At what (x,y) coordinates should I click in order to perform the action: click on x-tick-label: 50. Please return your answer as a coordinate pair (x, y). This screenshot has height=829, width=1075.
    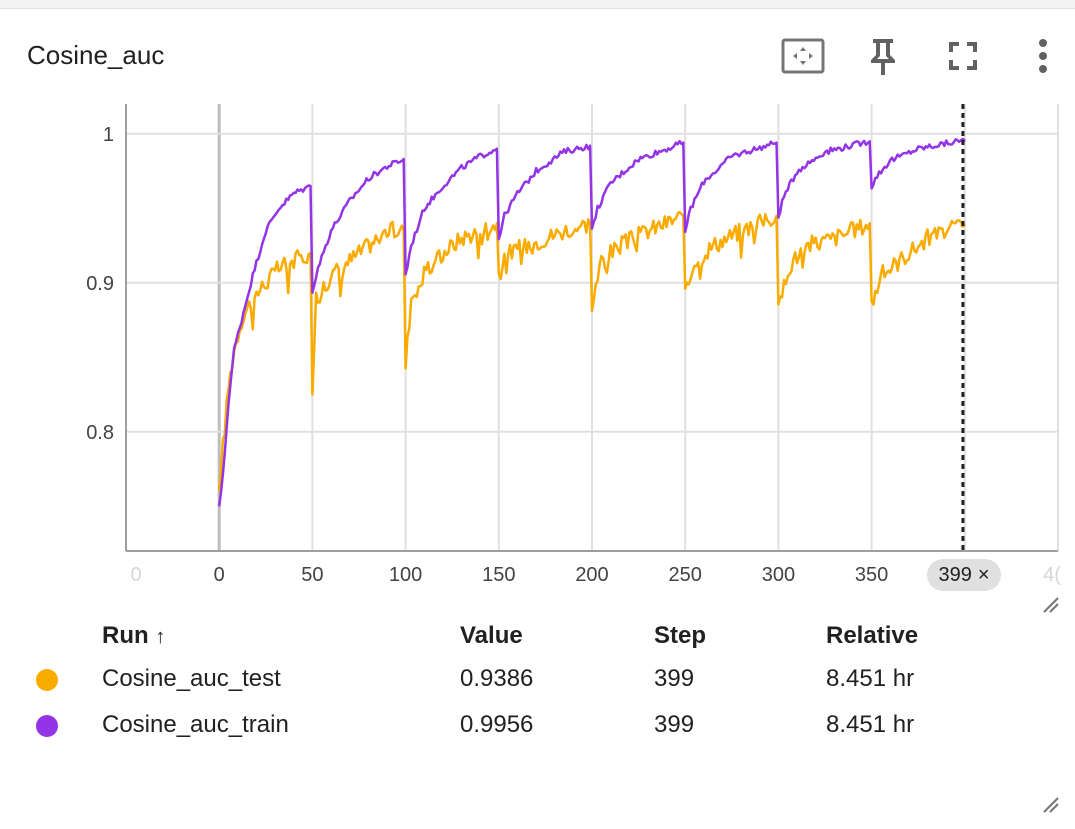
    Looking at the image, I should click on (312, 575).